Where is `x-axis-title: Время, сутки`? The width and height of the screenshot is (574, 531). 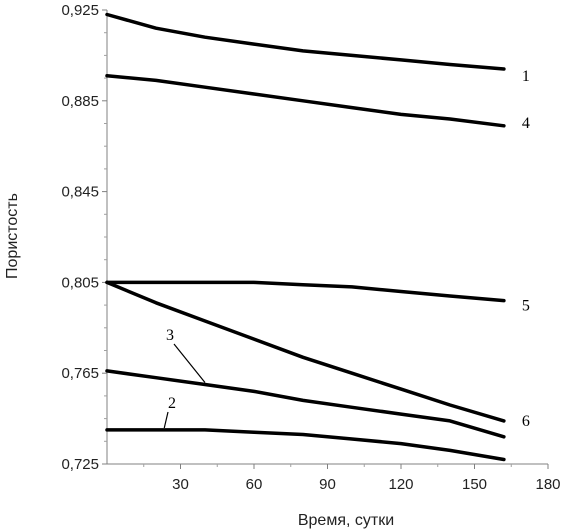
x-axis-title: Время, сутки is located at coordinates (346, 520).